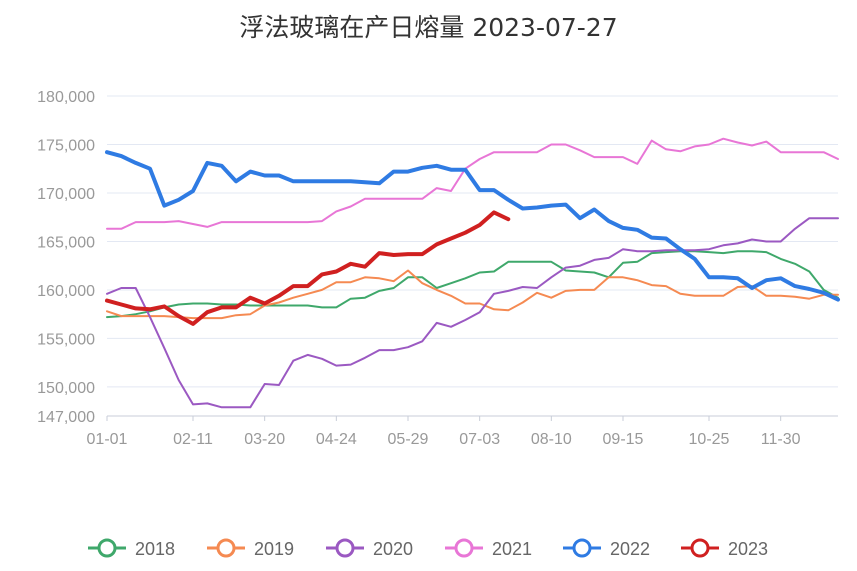  Describe the element at coordinates (408, 439) in the screenshot. I see `x-tick-label: 05-29` at that location.